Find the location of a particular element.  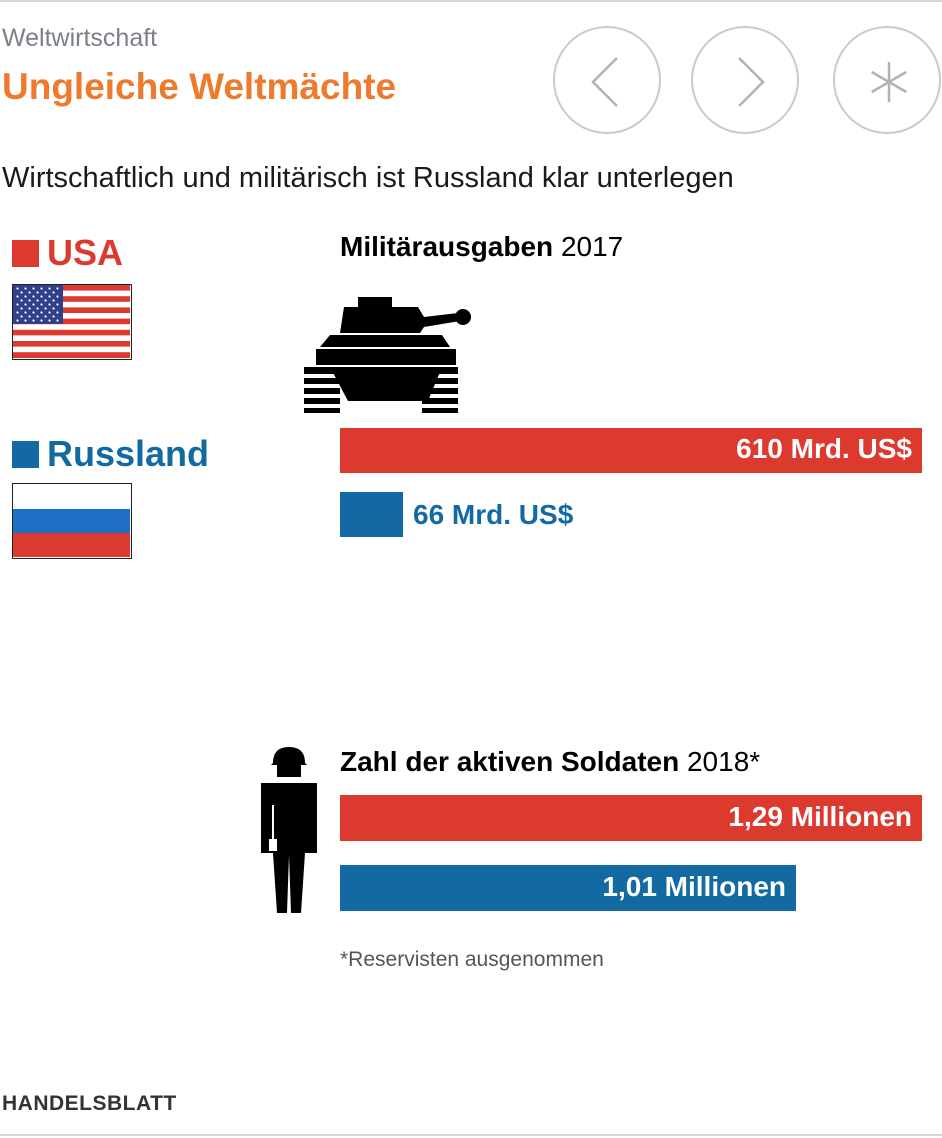

chart1-label-usa: 610 Mrd. US$ is located at coordinates (824, 448).